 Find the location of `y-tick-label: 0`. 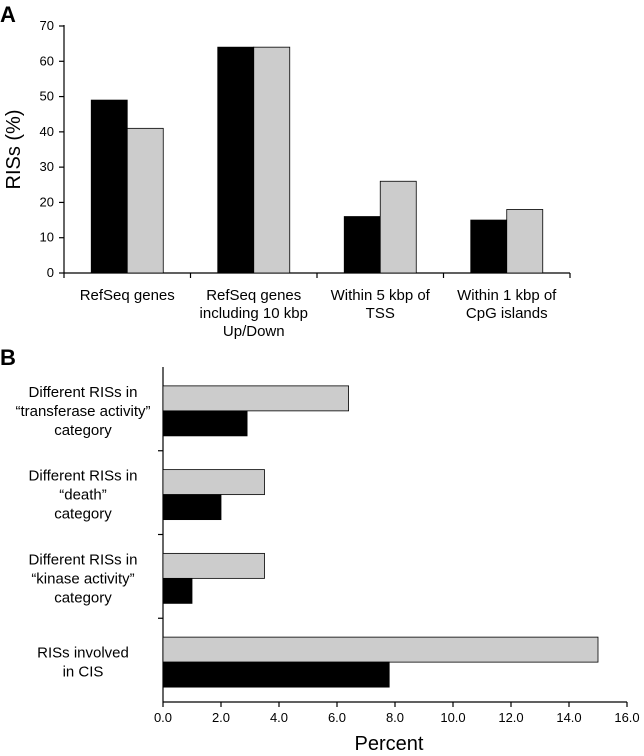

y-tick-label: 0 is located at coordinates (50, 272).